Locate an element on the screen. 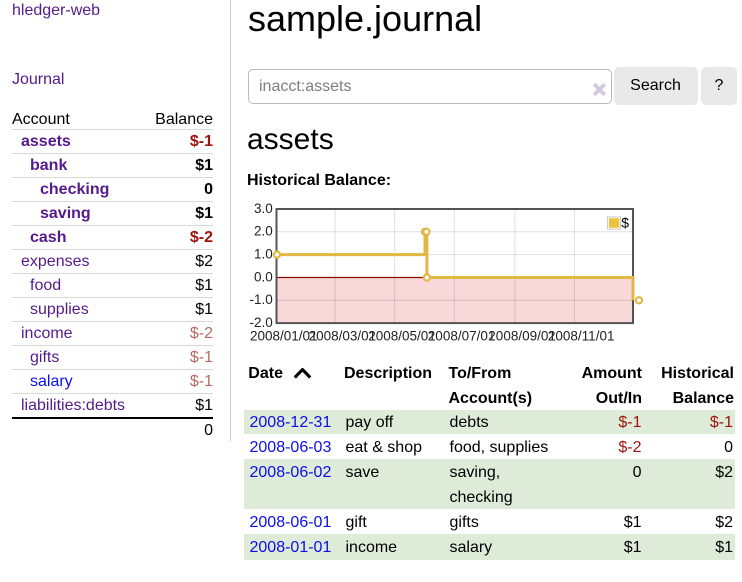 The height and width of the screenshot is (582, 742). svg-text: -2.0 is located at coordinates (261, 322).